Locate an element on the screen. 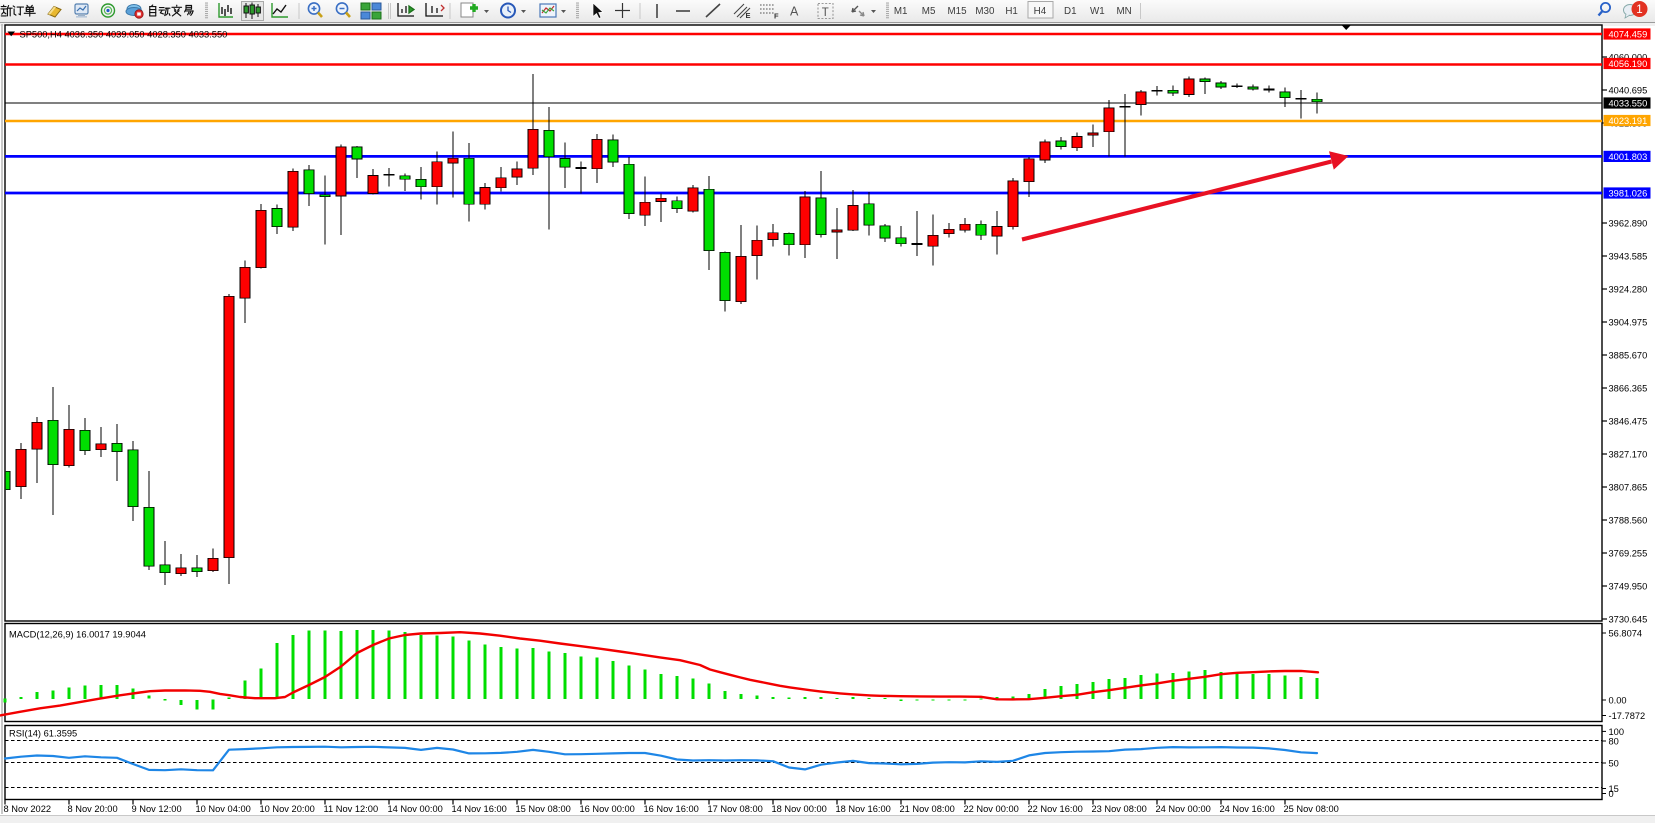 This screenshot has width=1655, height=823. svg-text: 10 Nov 04:00 is located at coordinates (223, 809).